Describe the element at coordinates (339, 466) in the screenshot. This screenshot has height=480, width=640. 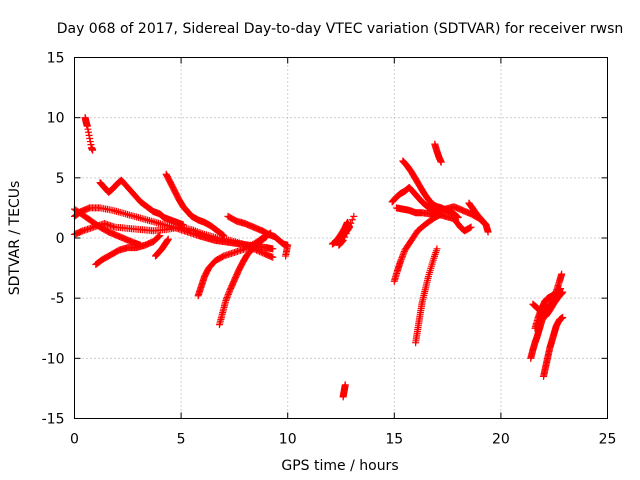
I see `x-axis-label: GPS time / hours` at that location.